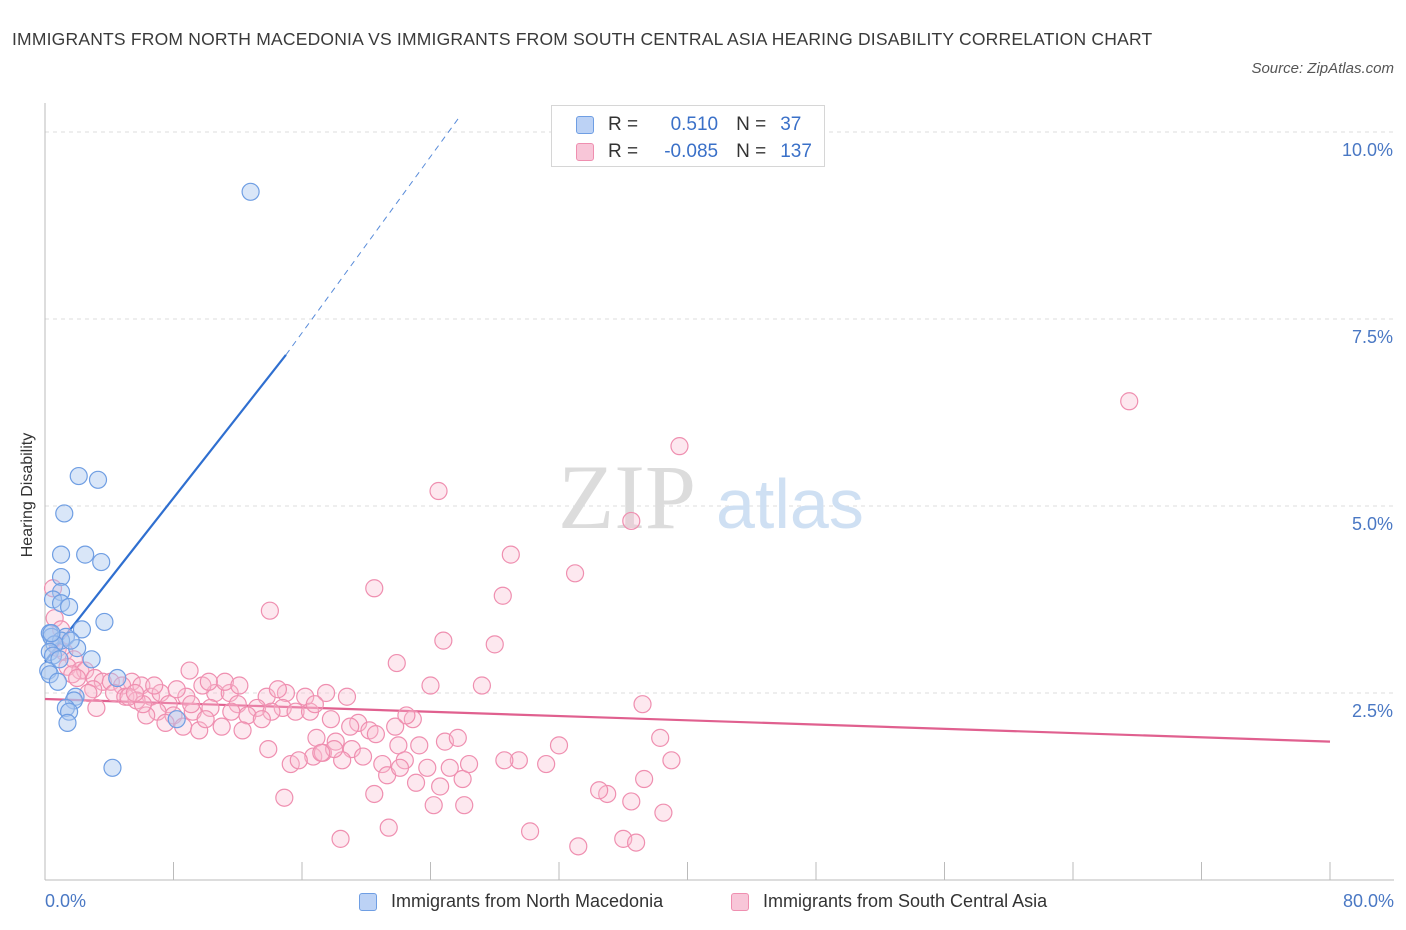 This screenshot has height=930, width=1406. What do you see at coordinates (627, 497) in the screenshot?
I see `watermark-zip: ZIP` at bounding box center [627, 497].